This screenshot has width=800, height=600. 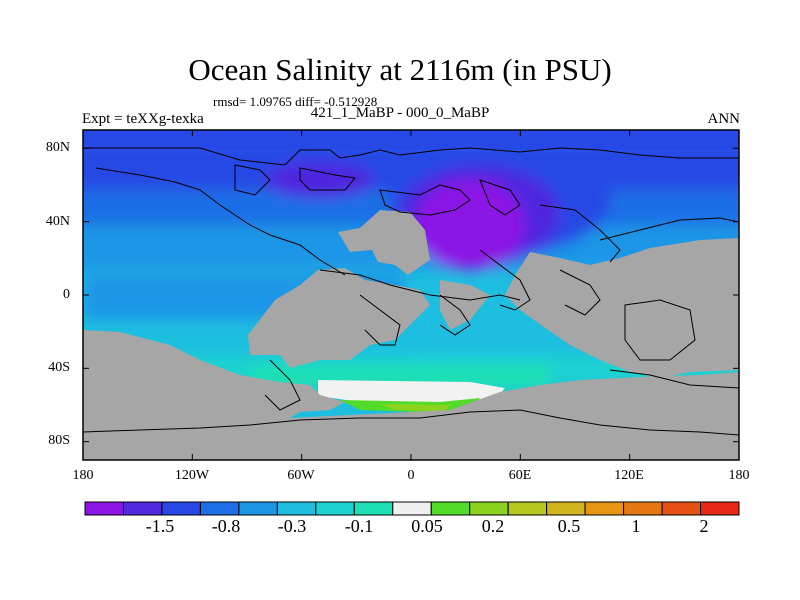 What do you see at coordinates (66, 294) in the screenshot?
I see `y-tick-label: 0` at bounding box center [66, 294].